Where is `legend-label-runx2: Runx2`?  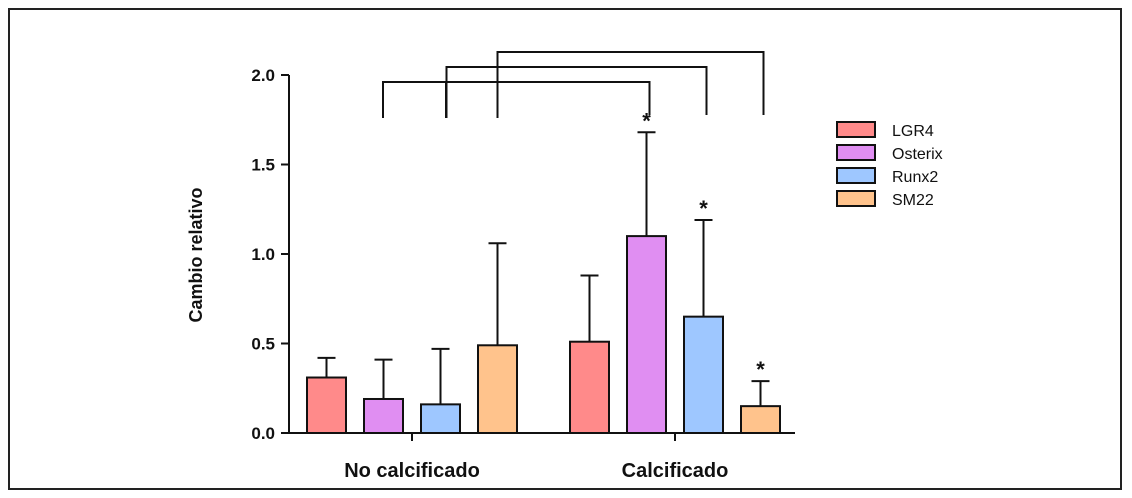
legend-label-runx2: Runx2 is located at coordinates (915, 177).